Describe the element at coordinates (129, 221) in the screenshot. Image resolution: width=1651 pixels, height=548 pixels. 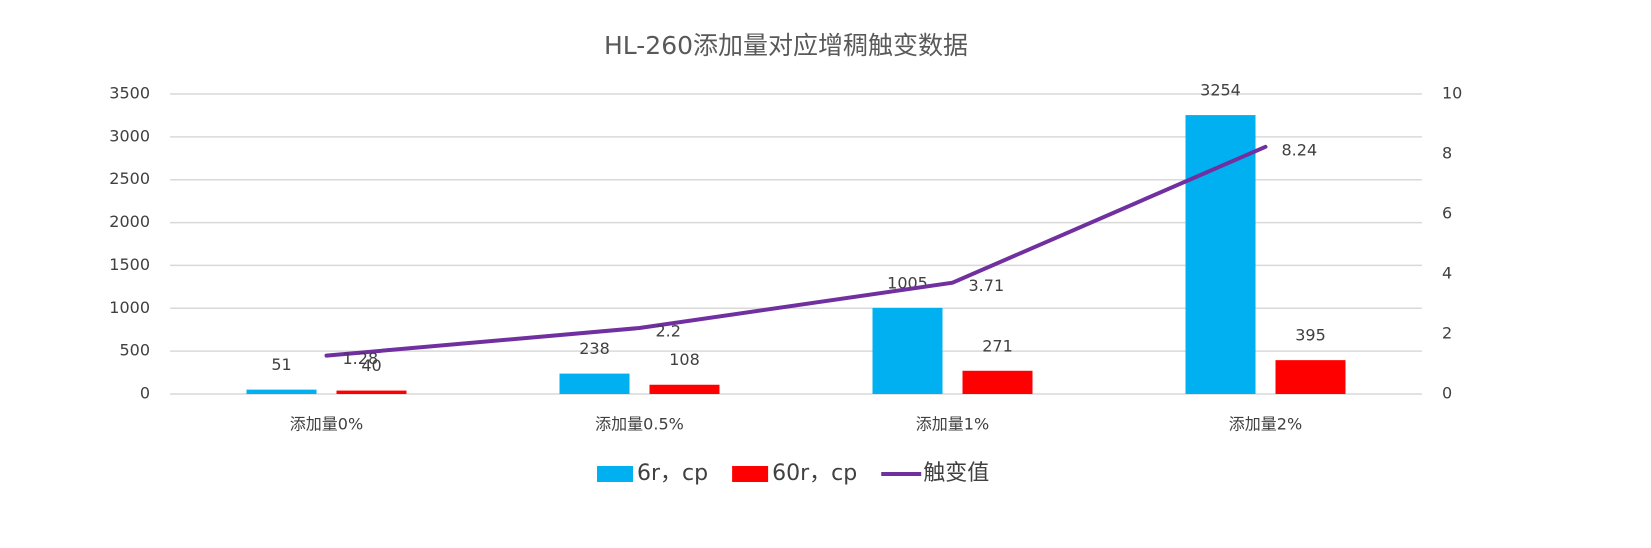
I see `y-tick-label: 2000` at that location.